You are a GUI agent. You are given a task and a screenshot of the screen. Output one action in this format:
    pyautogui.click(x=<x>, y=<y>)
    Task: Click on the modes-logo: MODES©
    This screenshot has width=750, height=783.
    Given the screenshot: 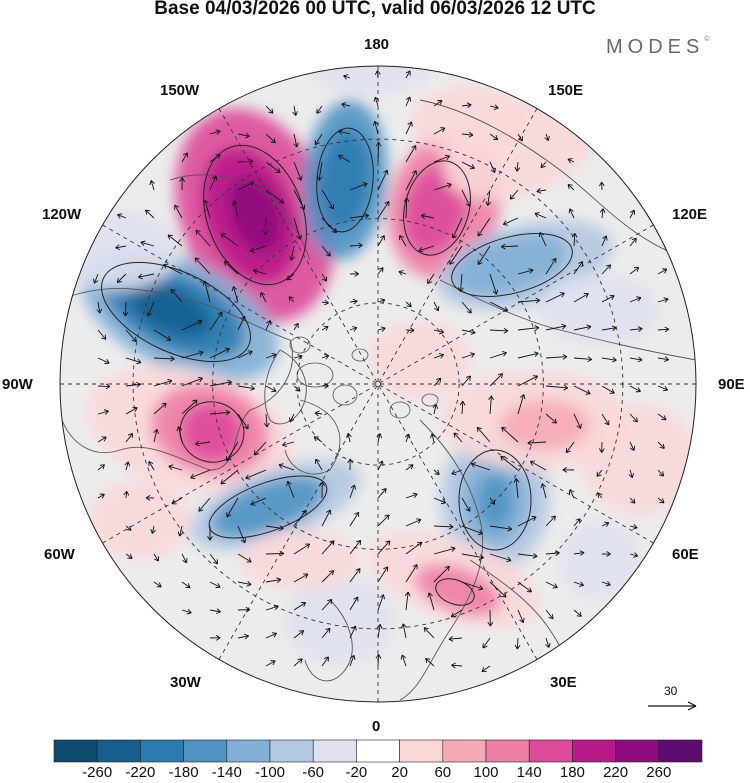 What is the action you would take?
    pyautogui.click(x=658, y=47)
    